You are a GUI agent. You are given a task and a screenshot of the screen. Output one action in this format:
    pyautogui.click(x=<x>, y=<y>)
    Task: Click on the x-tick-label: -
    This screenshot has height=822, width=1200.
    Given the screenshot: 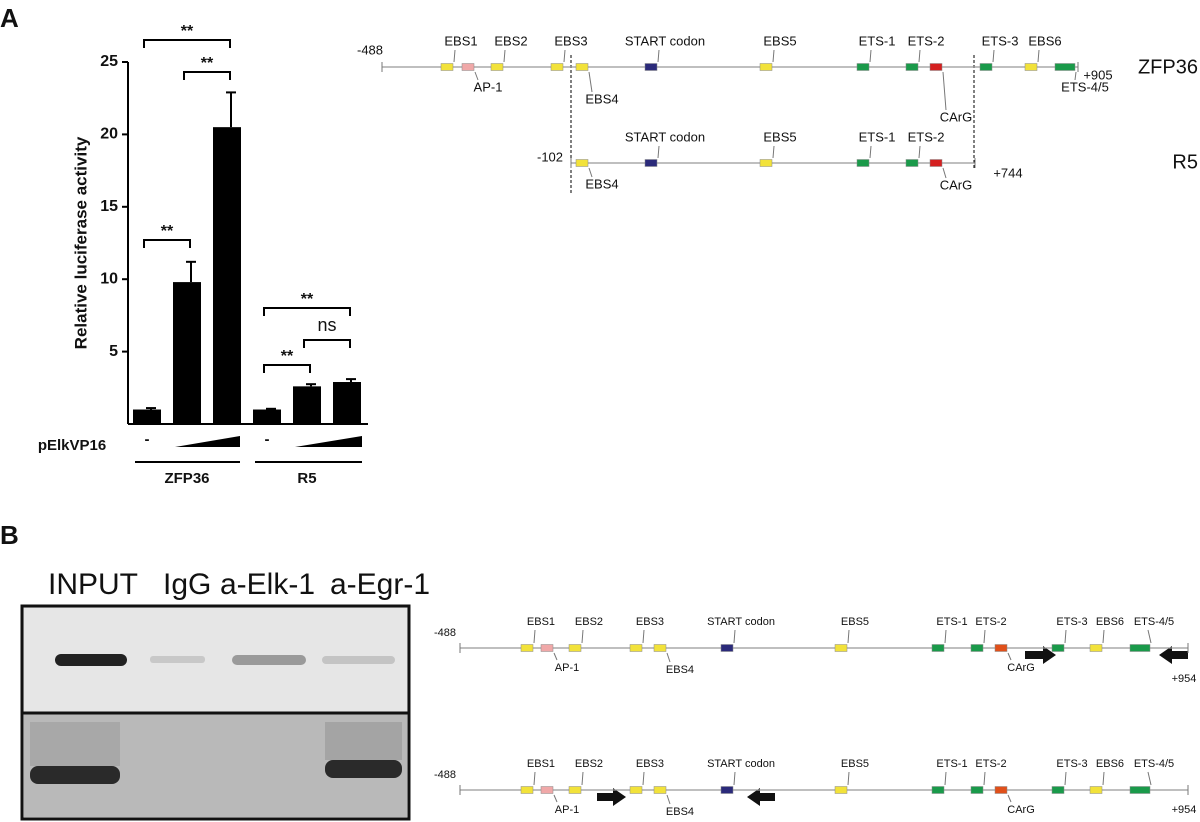 What is the action you would take?
    pyautogui.click(x=267, y=439)
    